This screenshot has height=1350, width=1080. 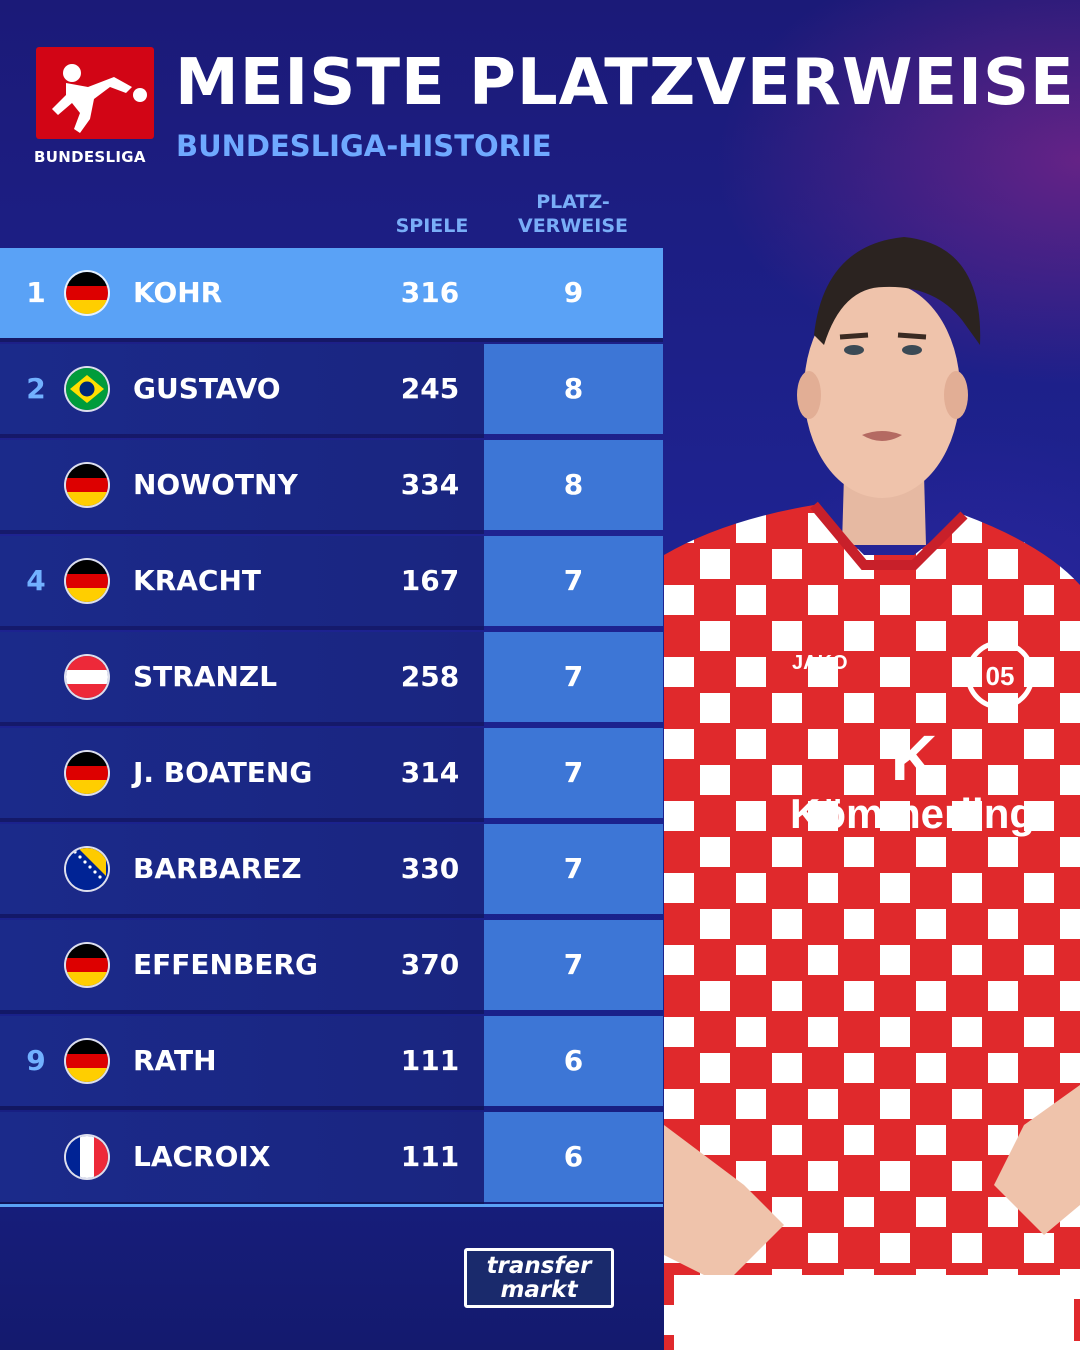 I want to click on player-name: NOWOTNY, so click(x=215, y=484).